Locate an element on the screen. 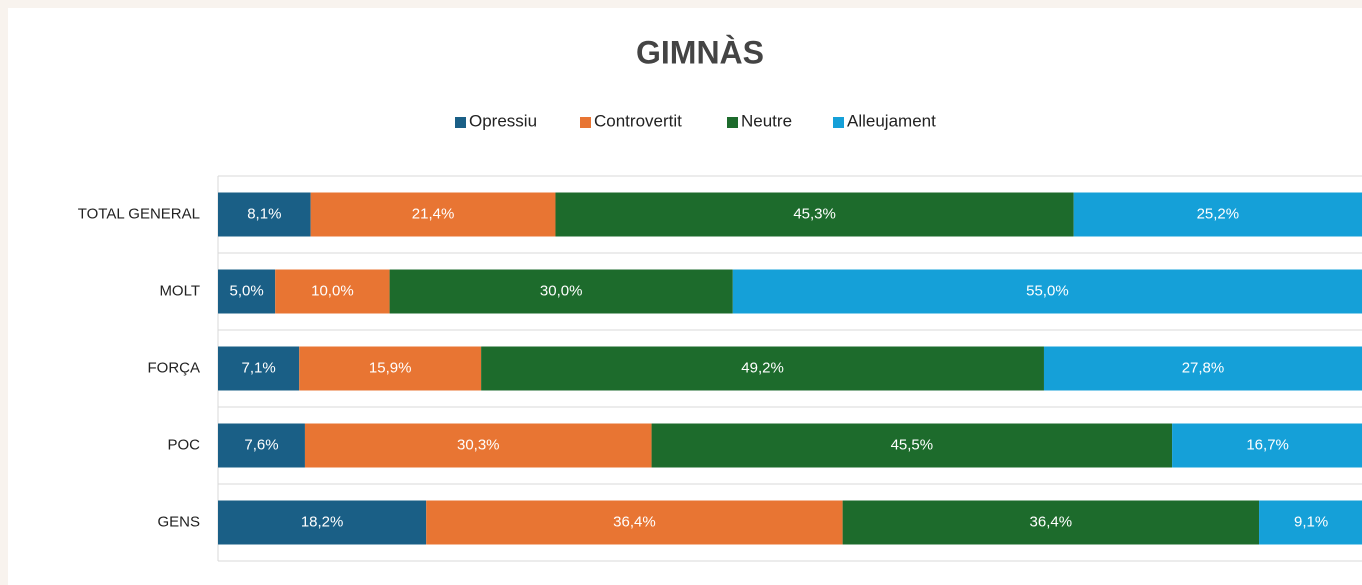 This screenshot has height=585, width=1362. data-label: 49,2% is located at coordinates (762, 367).